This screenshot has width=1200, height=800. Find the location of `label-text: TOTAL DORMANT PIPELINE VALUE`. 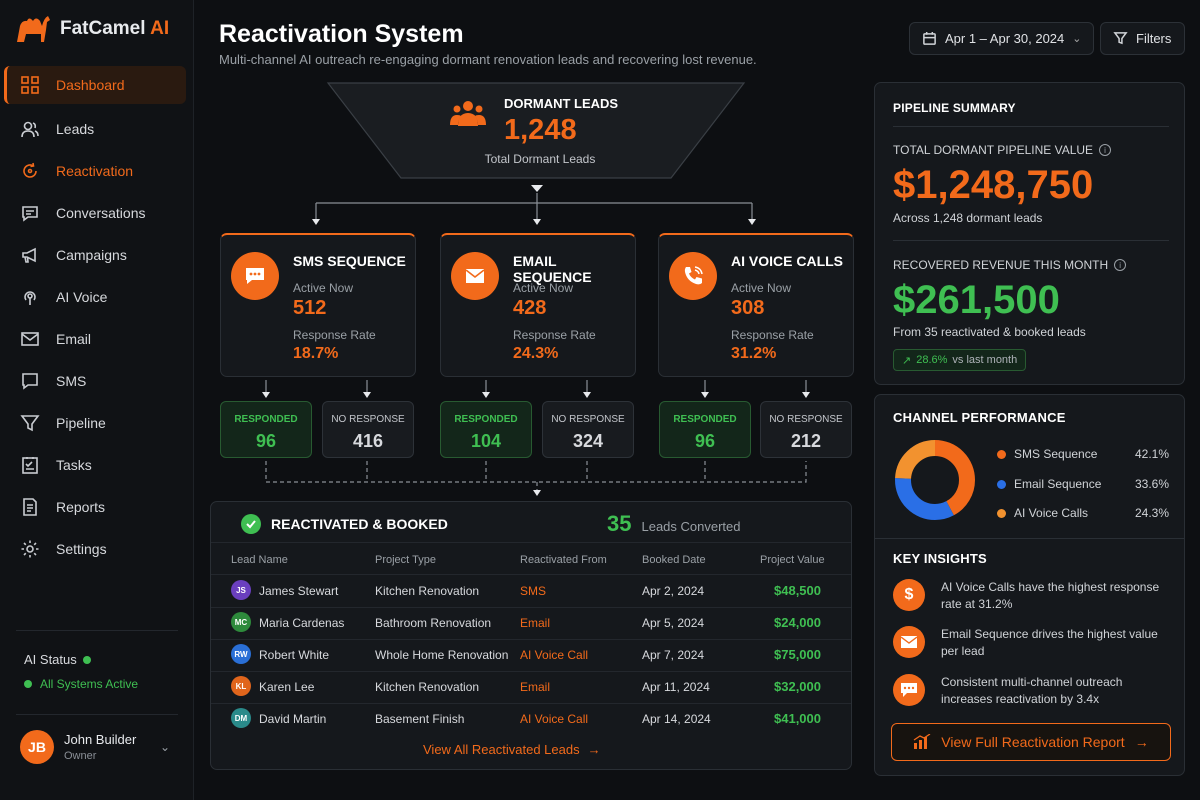

label-text: TOTAL DORMANT PIPELINE VALUE is located at coordinates (993, 150).